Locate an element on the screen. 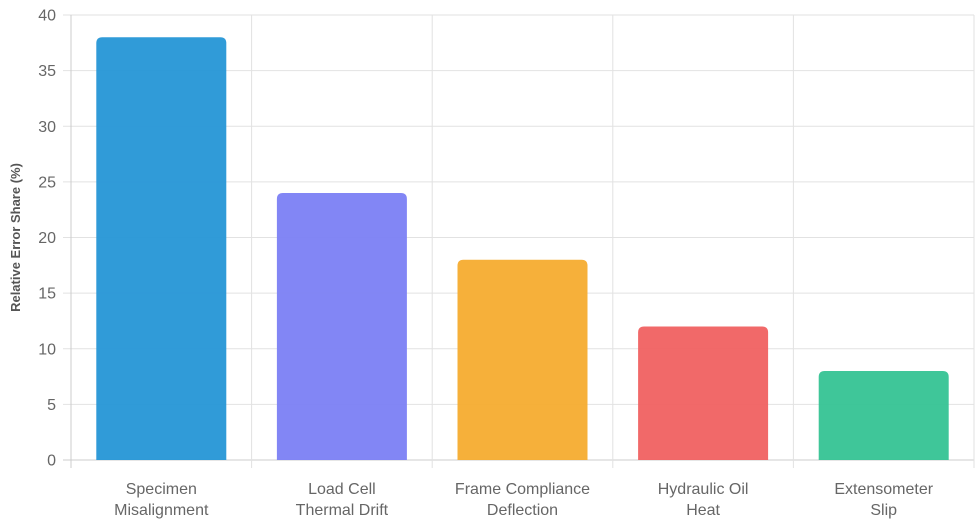 This screenshot has height=525, width=975. y-tick-label: 25 is located at coordinates (47, 182).